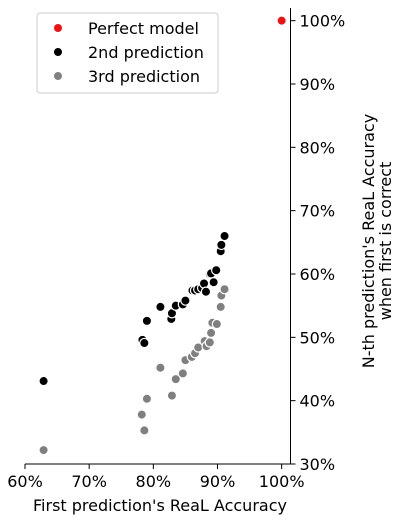  What do you see at coordinates (144, 76) in the screenshot?
I see `legend-label: 3rd prediction` at bounding box center [144, 76].